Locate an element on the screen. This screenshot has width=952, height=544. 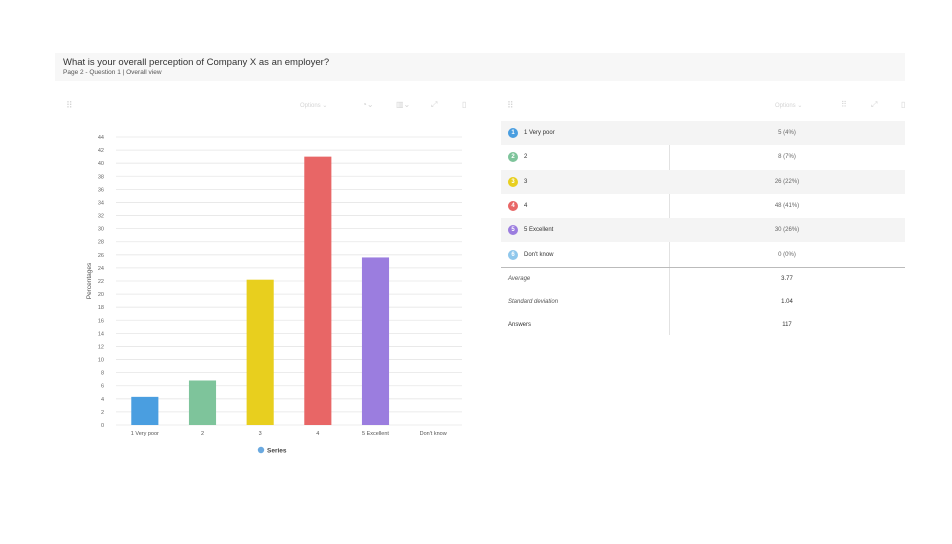
answer-number-badge: 4 is located at coordinates (513, 206).